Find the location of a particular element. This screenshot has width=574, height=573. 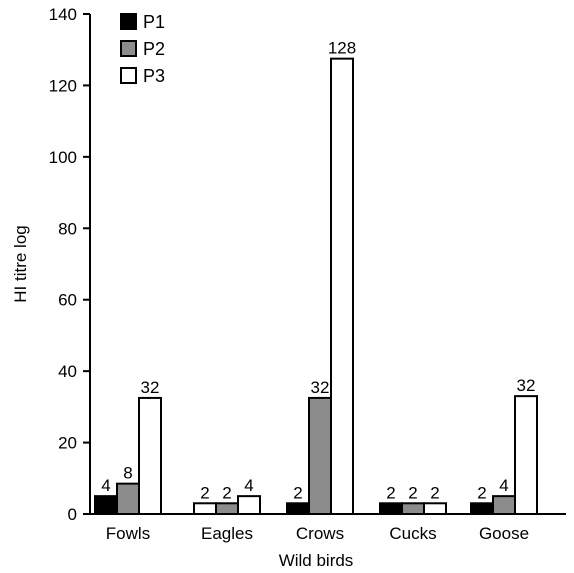

bar-p2-cucks is located at coordinates (413, 508).